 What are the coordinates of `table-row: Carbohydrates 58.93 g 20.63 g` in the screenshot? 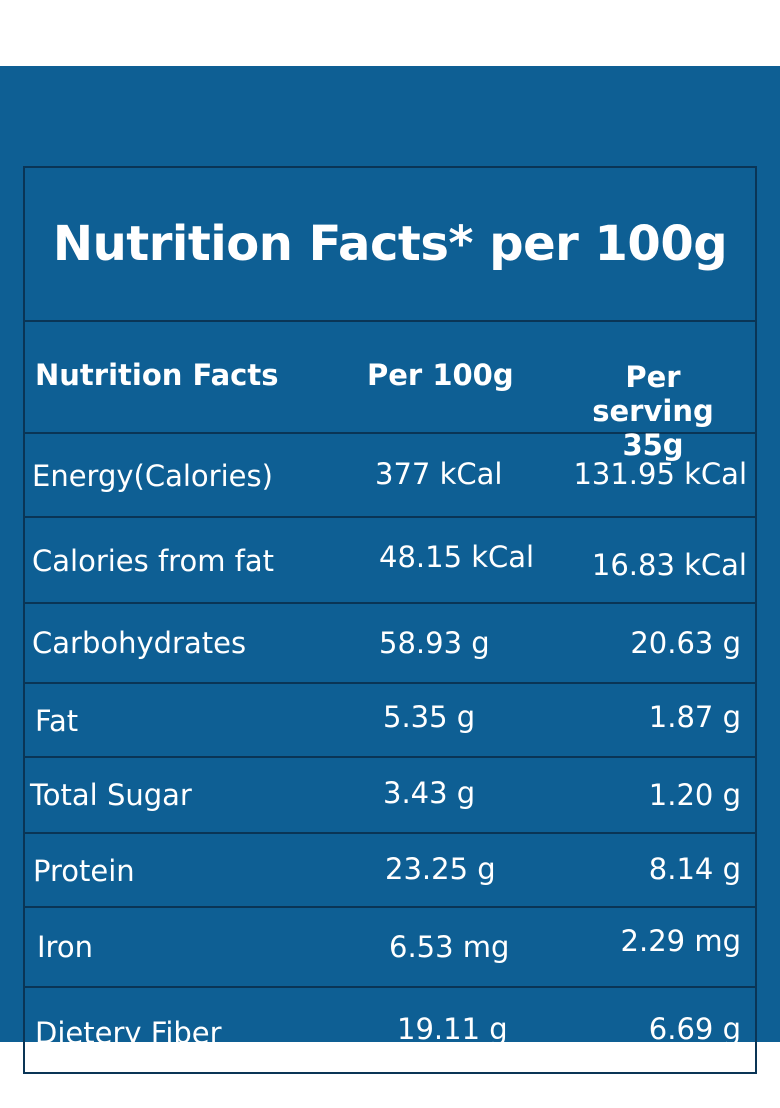 It's located at (390, 644).